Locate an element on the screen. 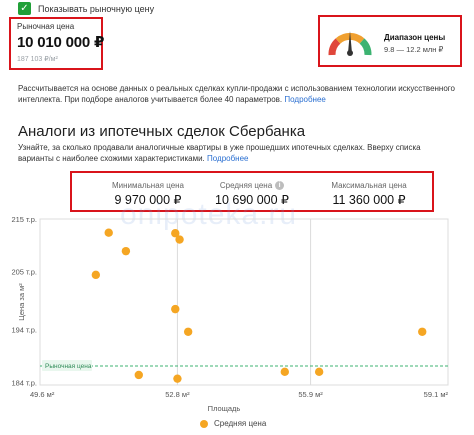 Image resolution: width=474 pixels, height=435 pixels. market-price-tag-label: Рыночная цена is located at coordinates (68, 366).